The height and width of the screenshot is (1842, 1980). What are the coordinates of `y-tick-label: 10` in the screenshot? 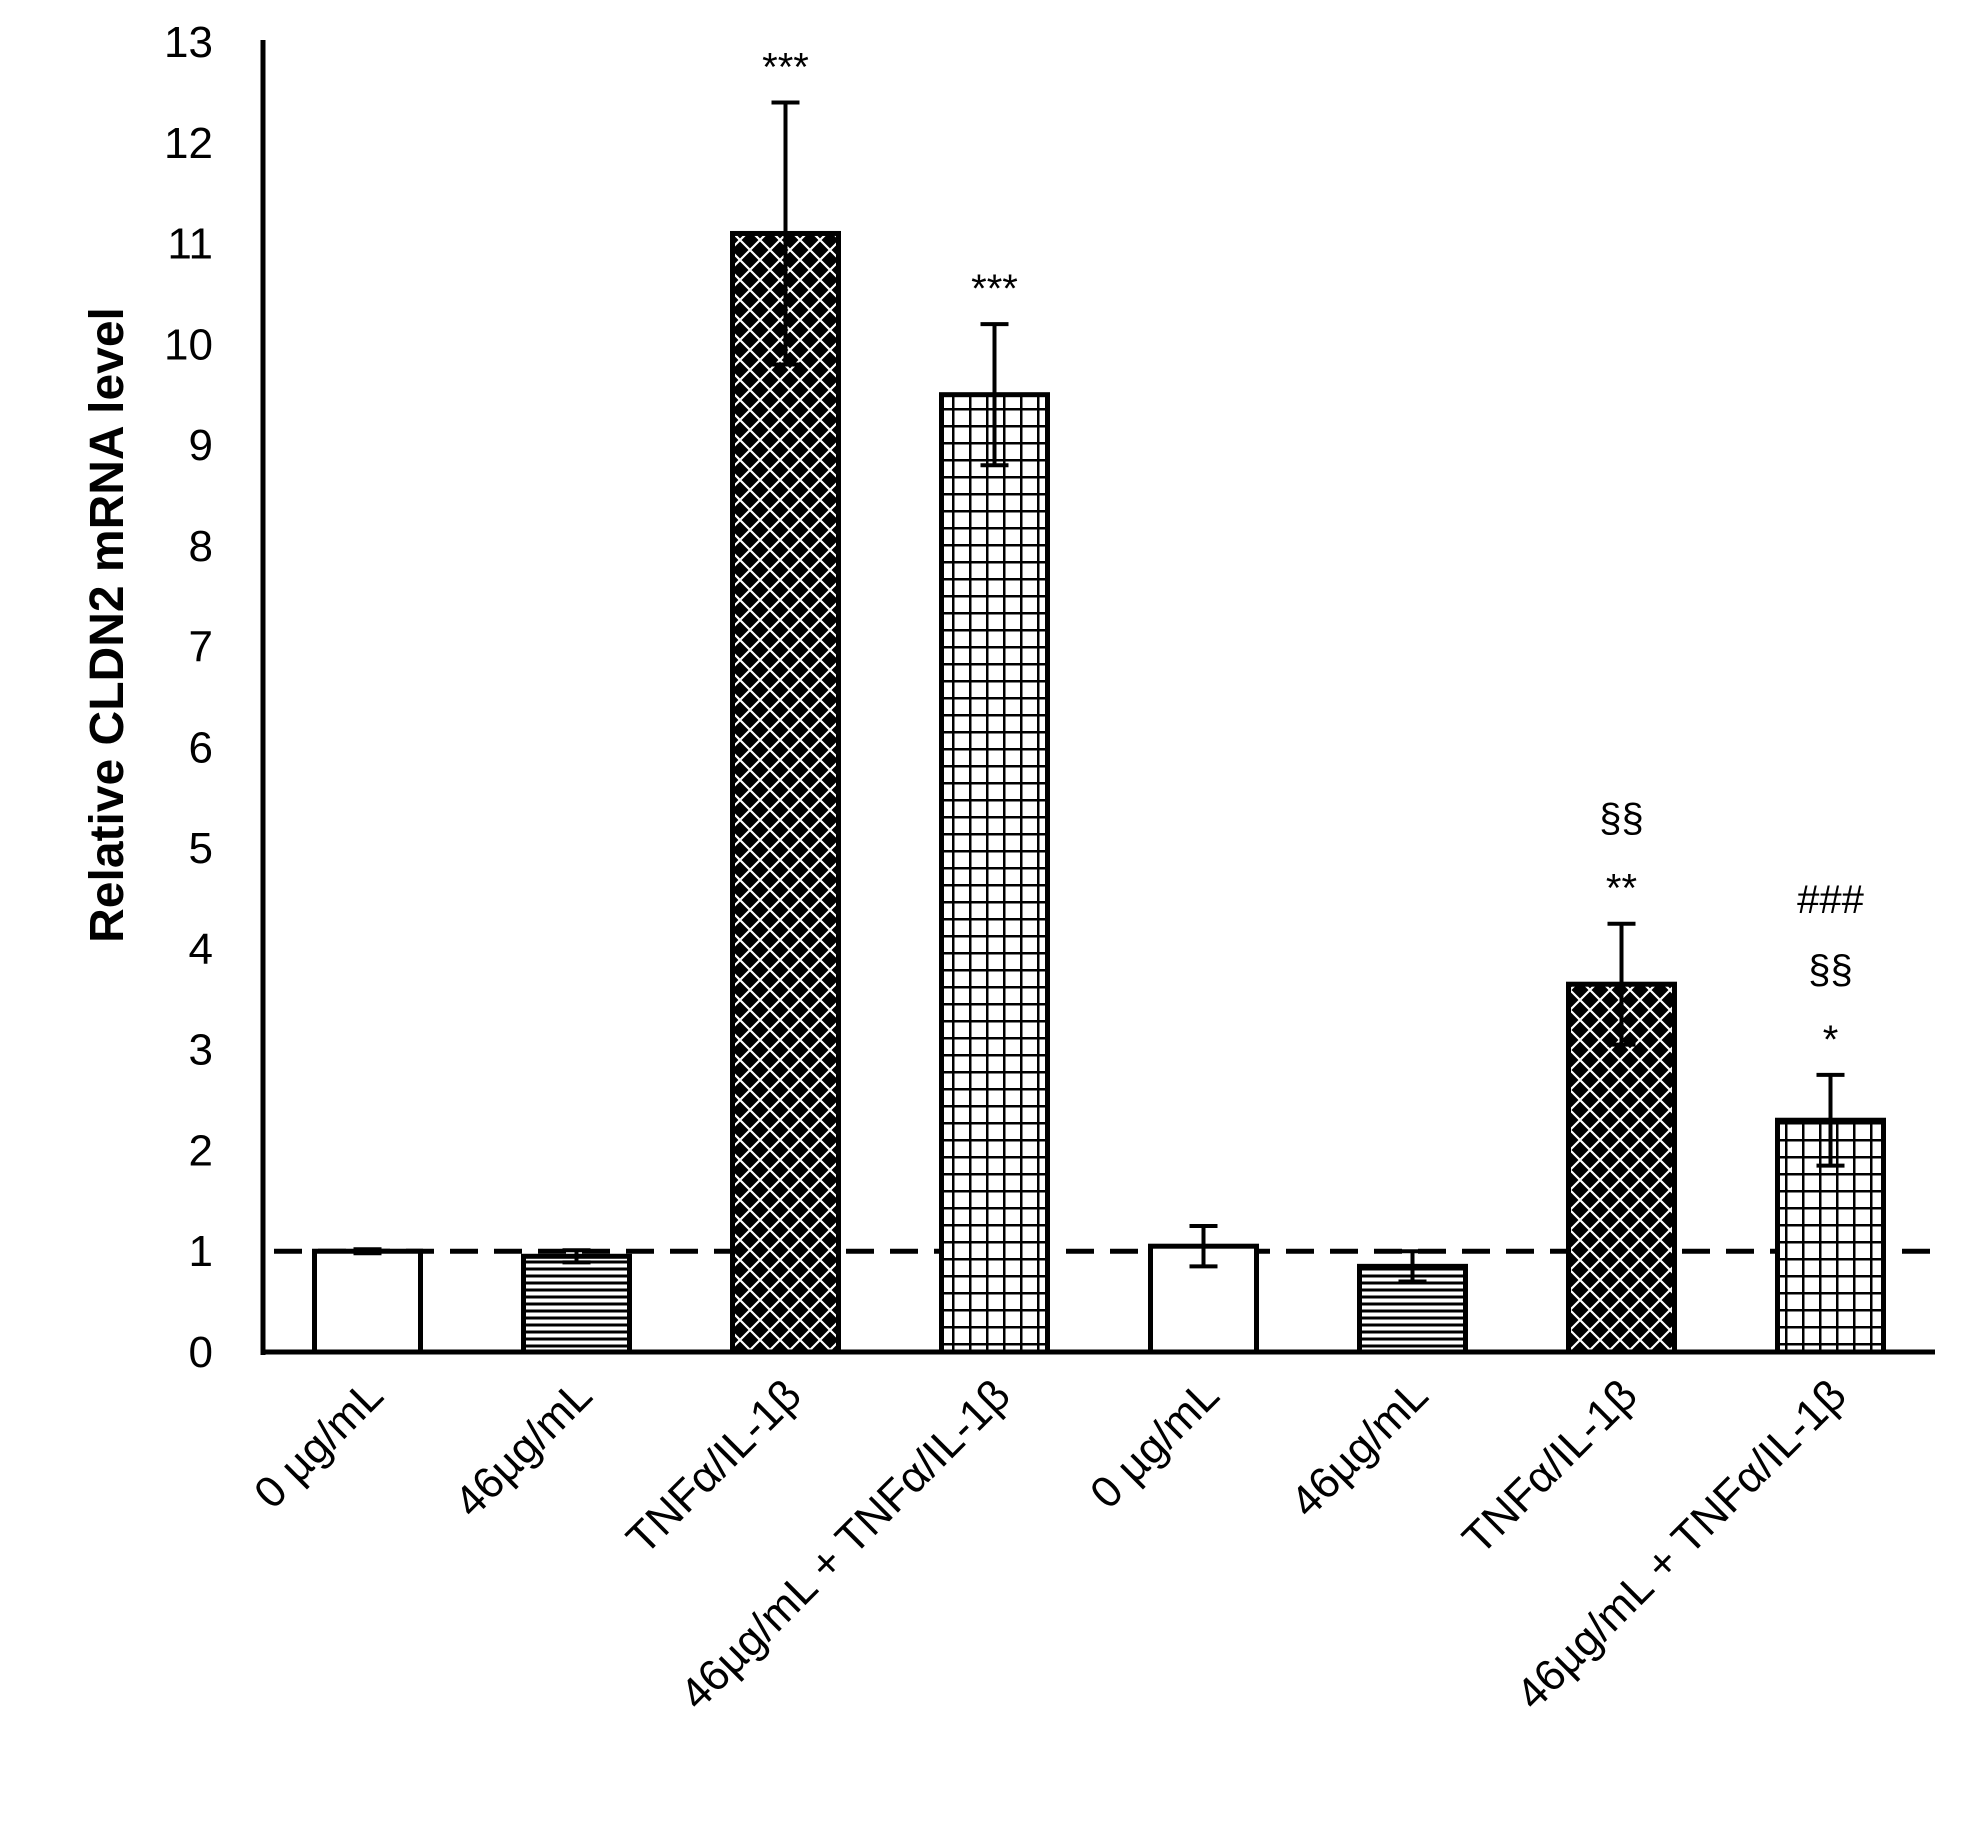 It's located at (188, 344).